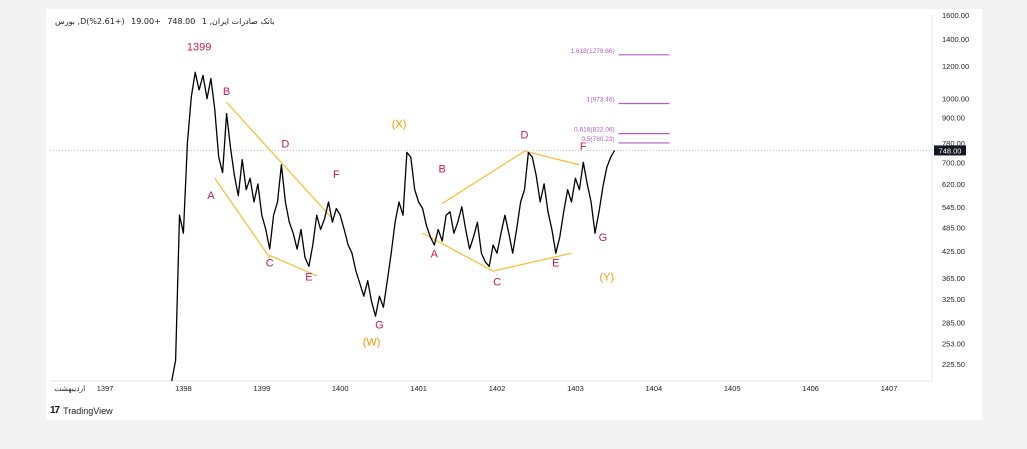 This screenshot has width=1027, height=449. Describe the element at coordinates (55, 410) in the screenshot. I see `tradingview-logo-icon: 17` at that location.